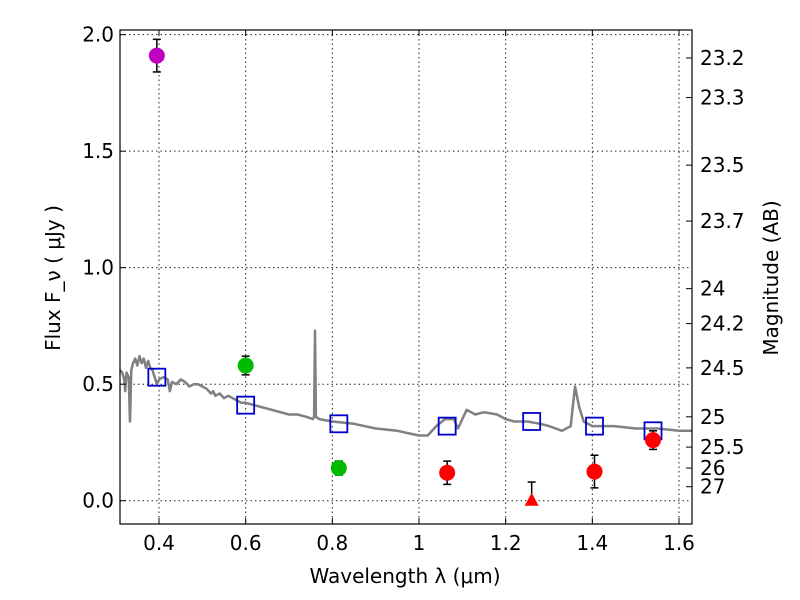  Describe the element at coordinates (722, 447) in the screenshot. I see `y2-tick-label: 25.5` at that location.